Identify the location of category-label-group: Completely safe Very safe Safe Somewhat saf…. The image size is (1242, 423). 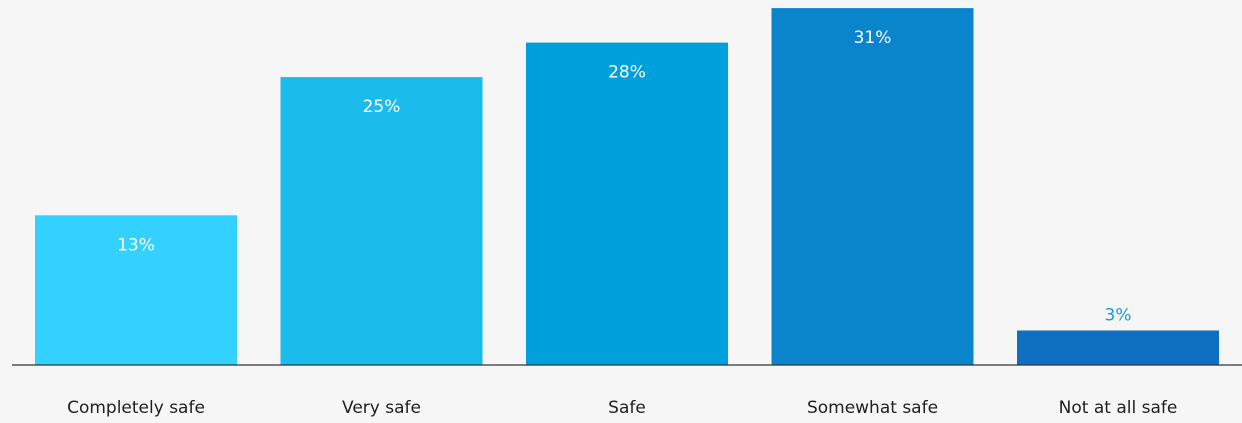
(622, 408).